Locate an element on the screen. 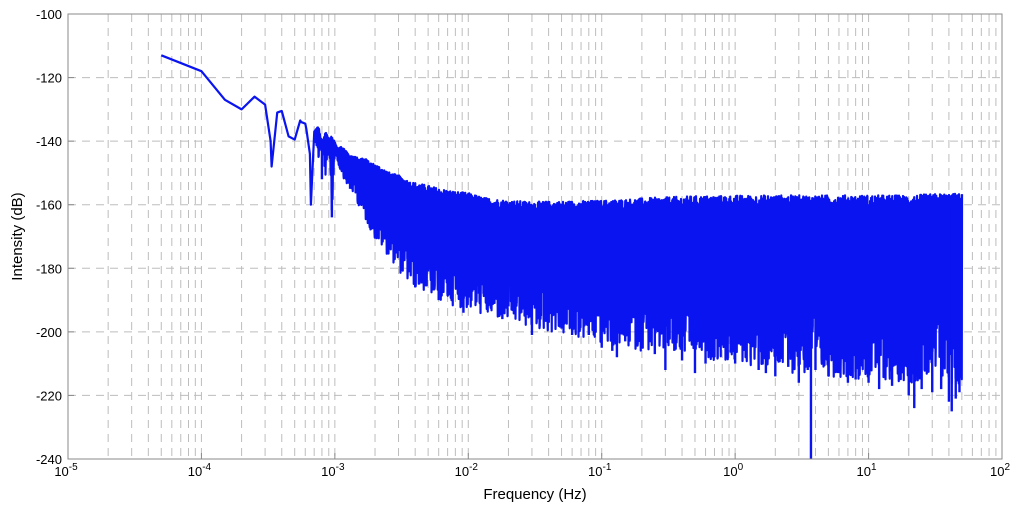 Image resolution: width=1024 pixels, height=512 pixels. x-ticks: 10⁻⁵ 10⁻⁴ 10⁻³ 10⁻² 10⁻¹ 10⁰ 10¹ 10² is located at coordinates (532, 466).